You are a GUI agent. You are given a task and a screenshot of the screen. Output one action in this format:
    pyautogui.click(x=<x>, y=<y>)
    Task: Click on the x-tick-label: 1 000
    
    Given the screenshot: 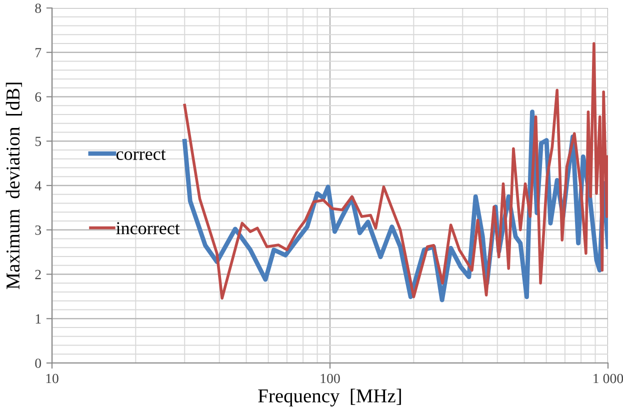 What is the action you would take?
    pyautogui.click(x=608, y=379)
    